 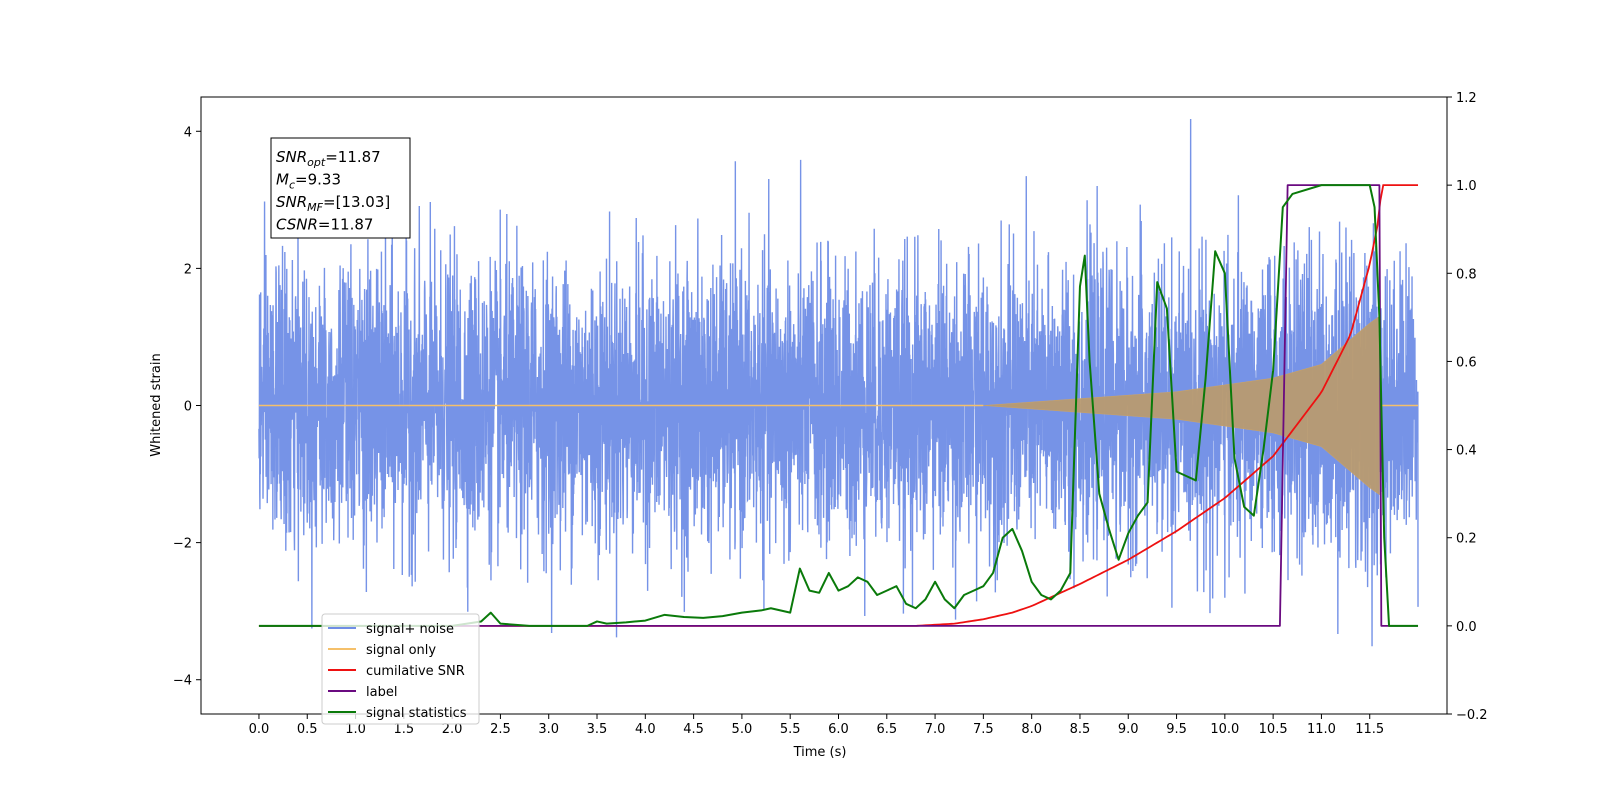 I want to click on x-tick-label: 7.5, so click(x=983, y=729).